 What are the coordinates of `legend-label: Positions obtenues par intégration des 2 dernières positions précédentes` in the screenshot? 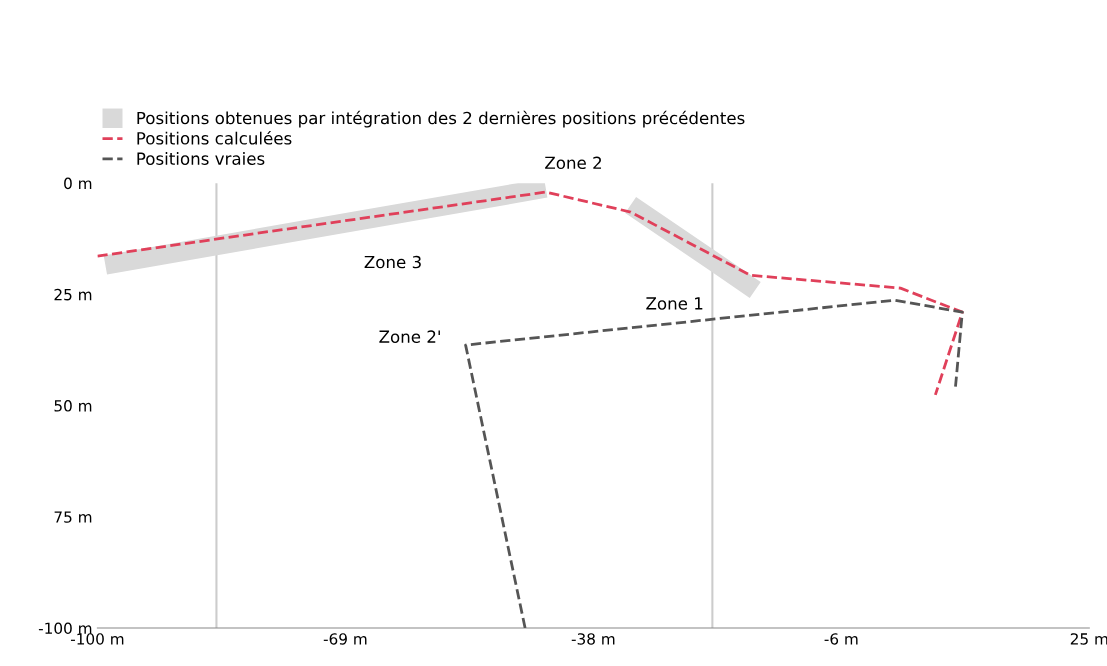 It's located at (441, 119).